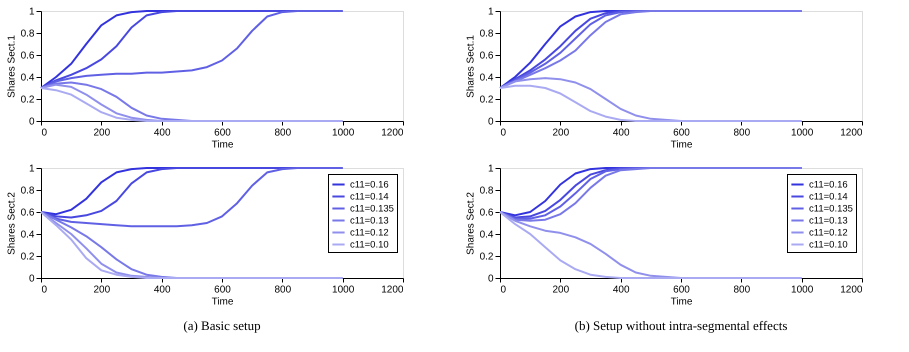  I want to click on text: (a) Basic setup, so click(222, 325).